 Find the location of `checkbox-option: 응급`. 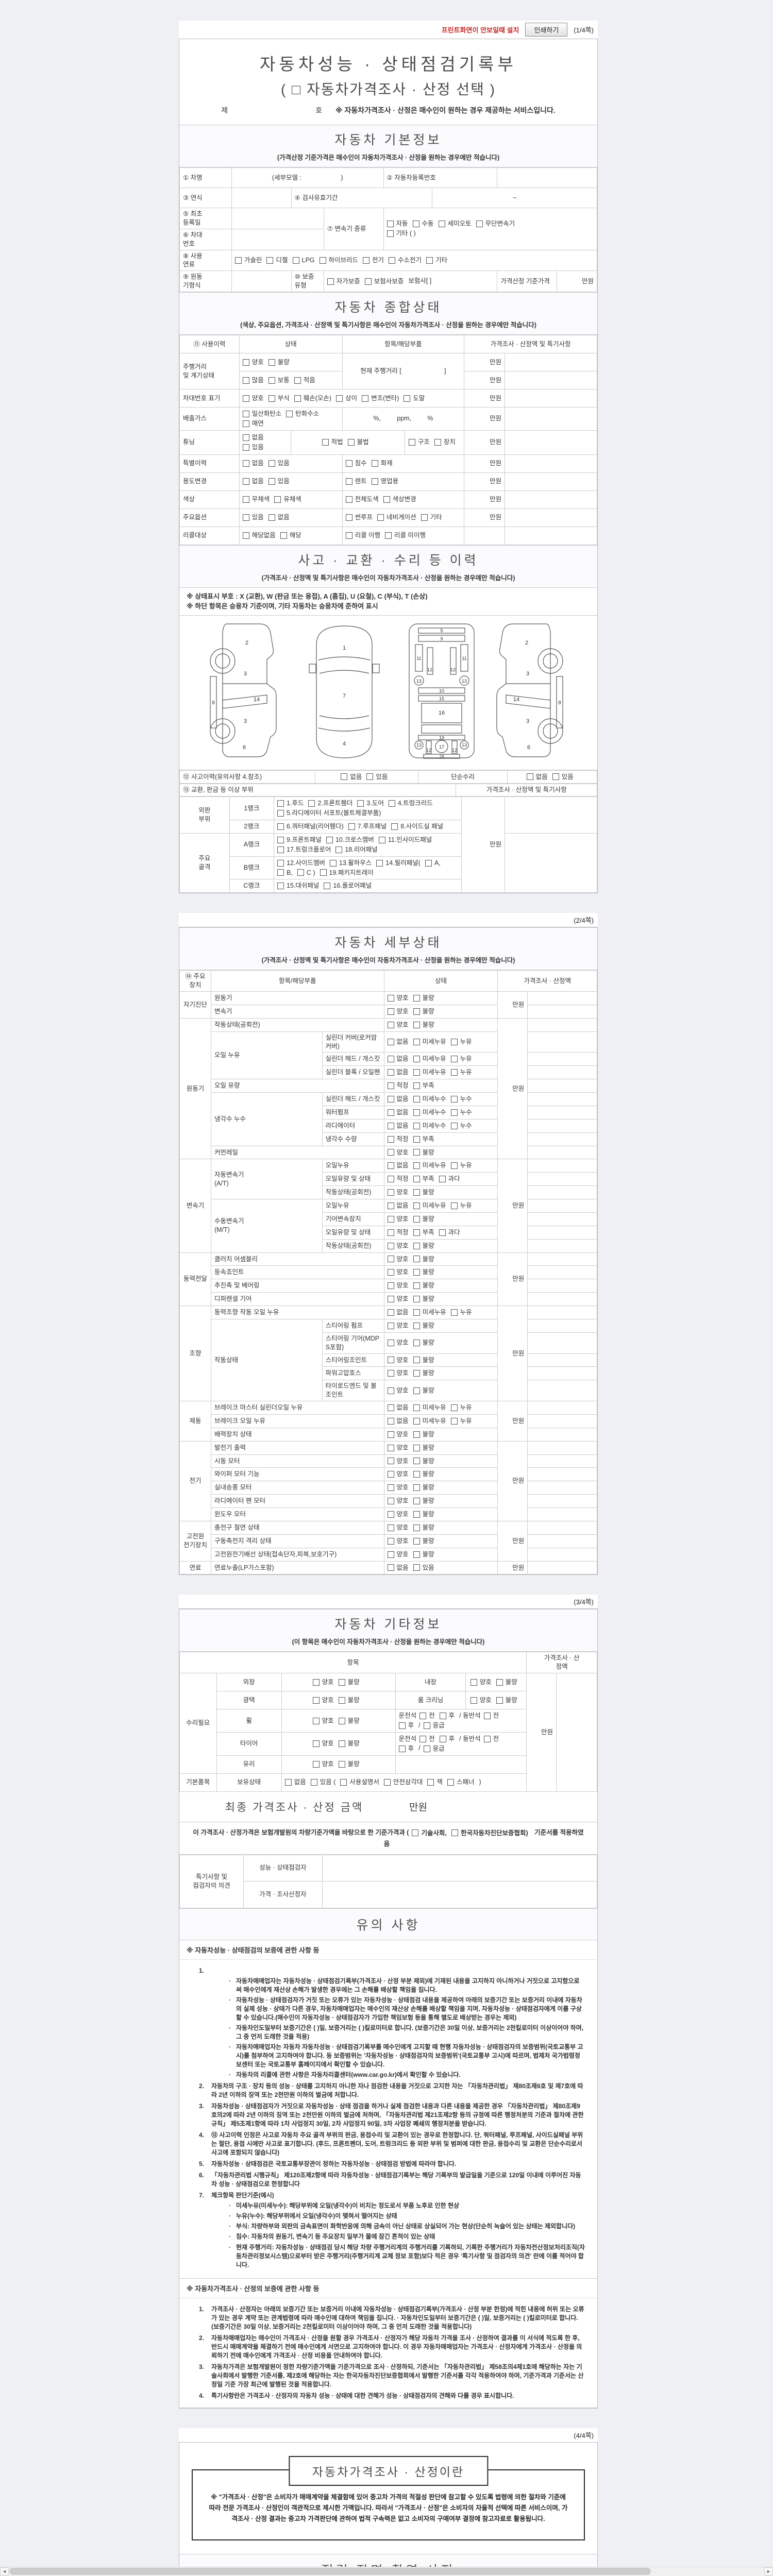

checkbox-option: 응급 is located at coordinates (434, 1726).